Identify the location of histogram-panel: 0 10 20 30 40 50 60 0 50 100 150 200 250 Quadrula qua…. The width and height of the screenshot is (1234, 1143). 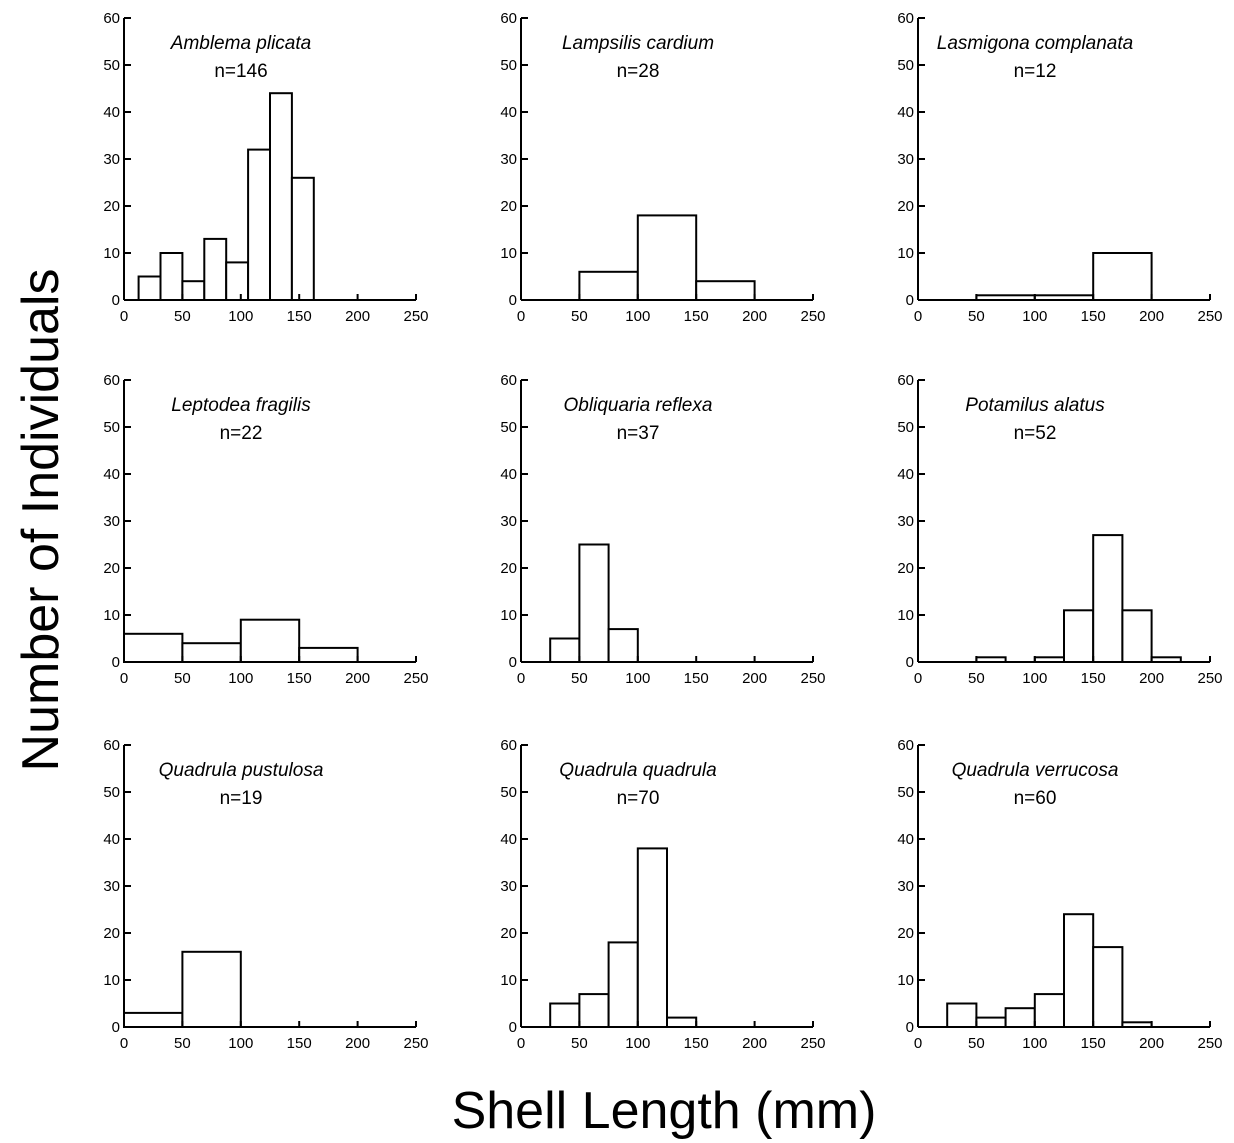
(662, 894).